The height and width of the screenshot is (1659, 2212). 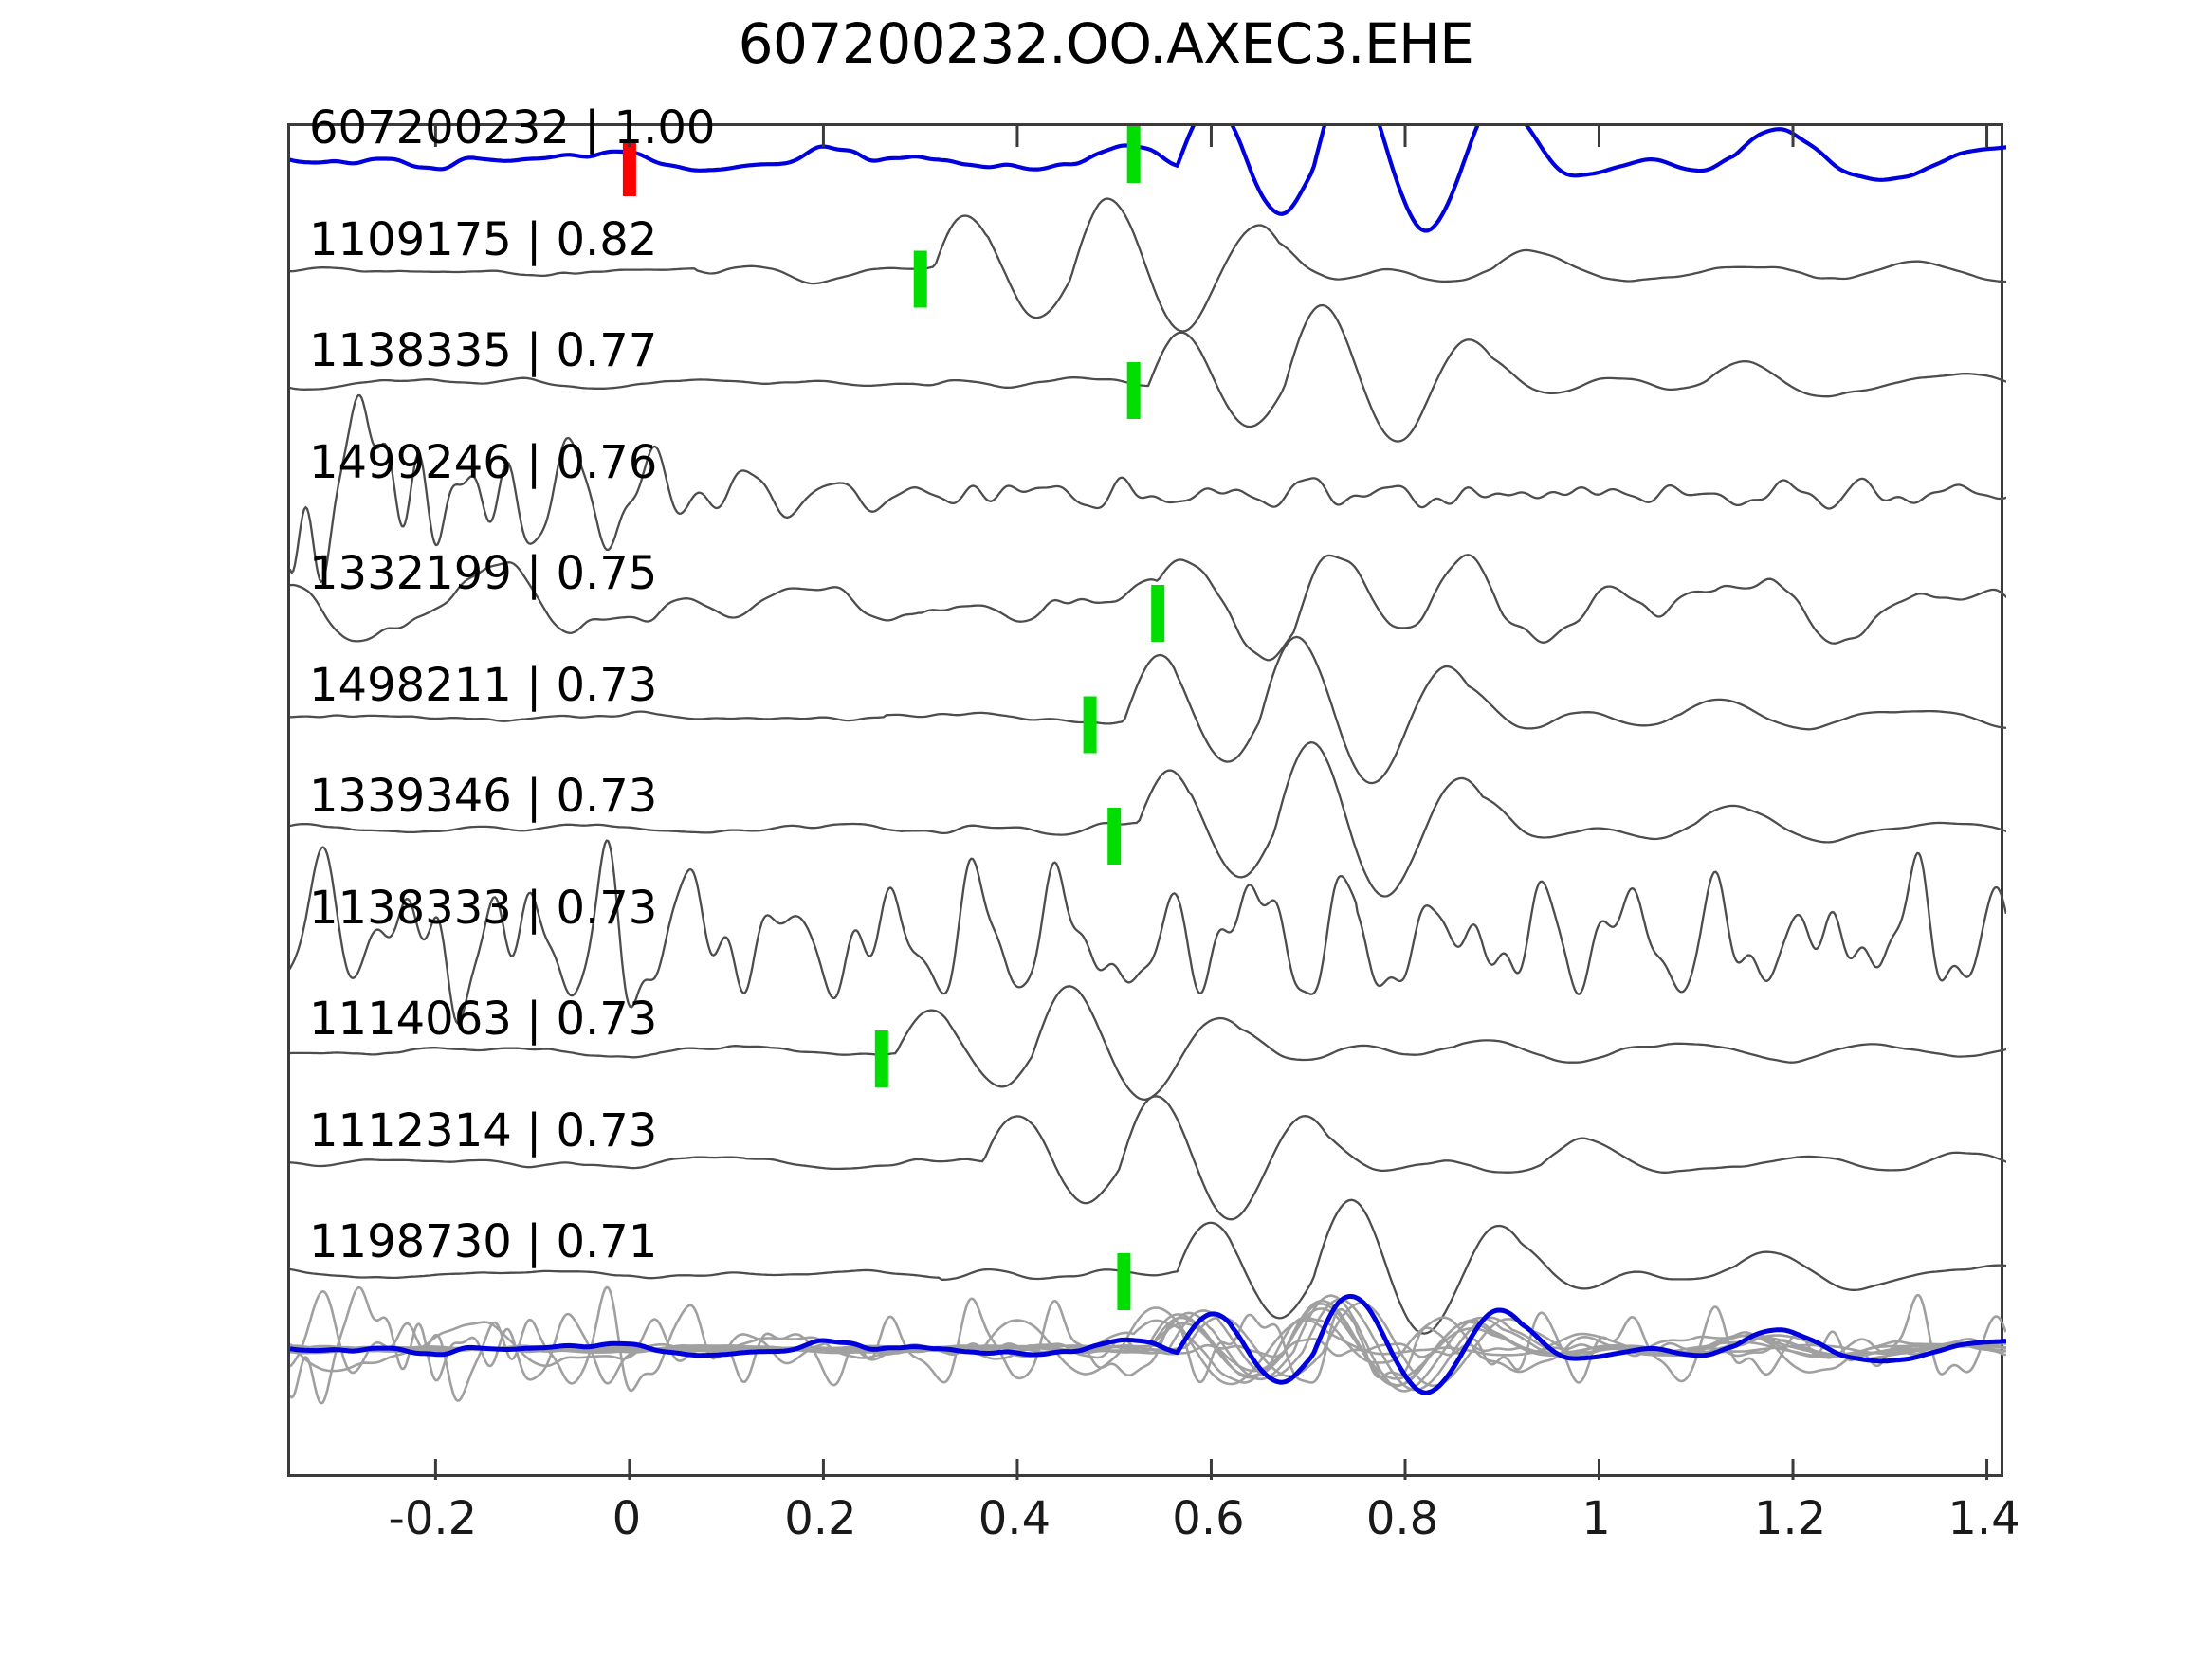 What do you see at coordinates (483, 462) in the screenshot?
I see `trace-label-1499246: 1499246 | 0.76` at bounding box center [483, 462].